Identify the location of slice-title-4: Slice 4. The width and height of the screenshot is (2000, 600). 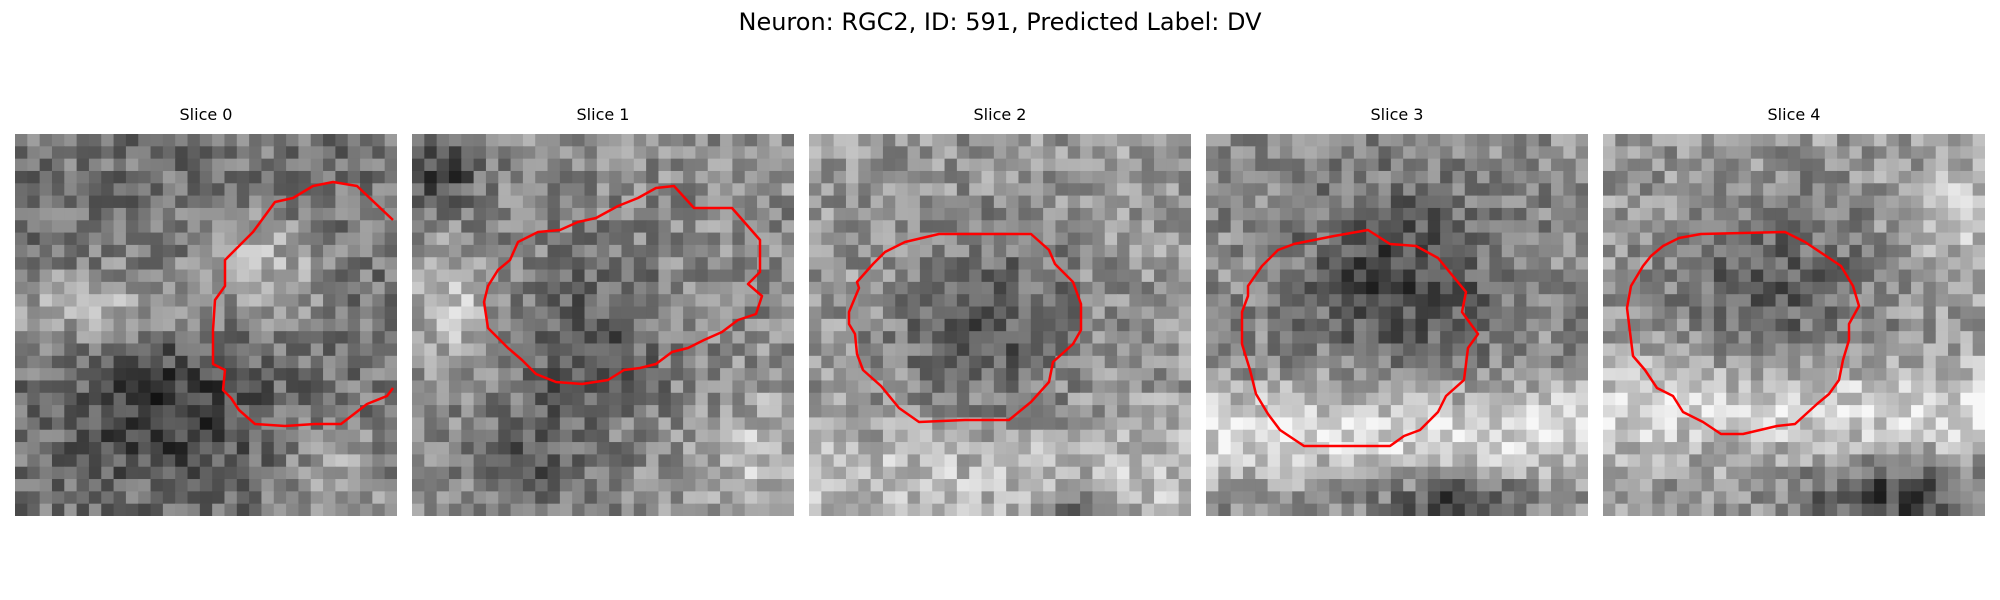
(1794, 114).